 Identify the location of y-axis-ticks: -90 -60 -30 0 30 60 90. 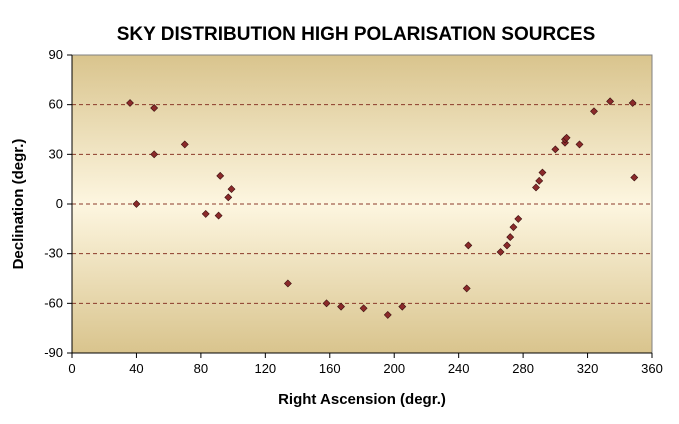
(58, 203).